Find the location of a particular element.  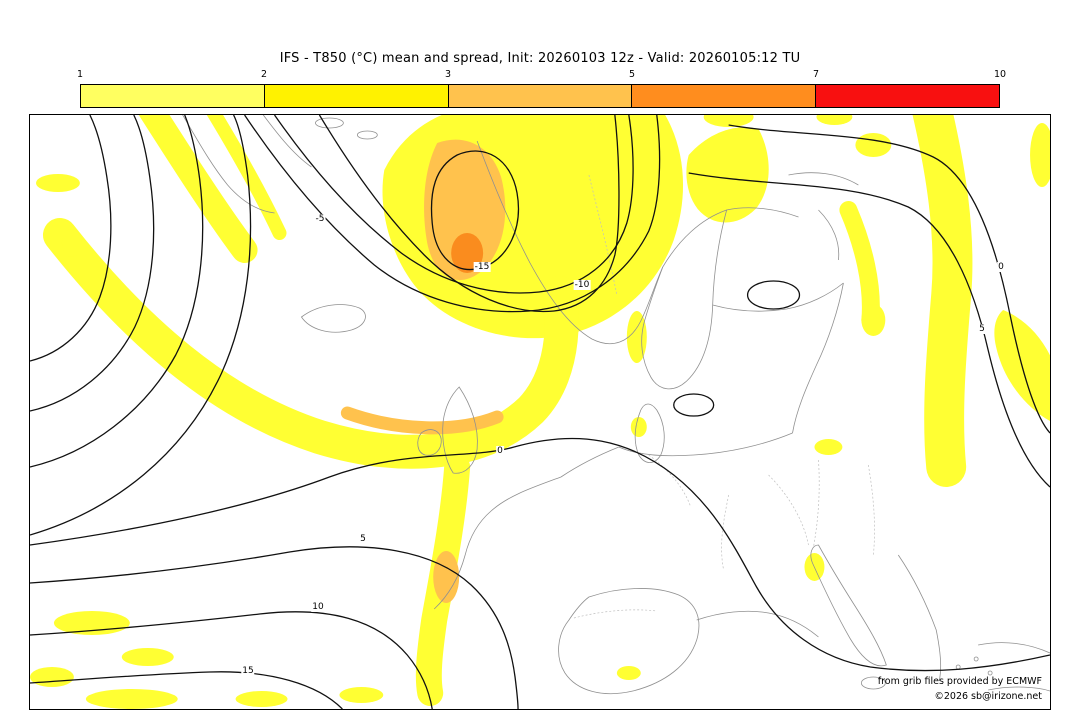

colorbar-tick-label: 2 is located at coordinates (264, 74).